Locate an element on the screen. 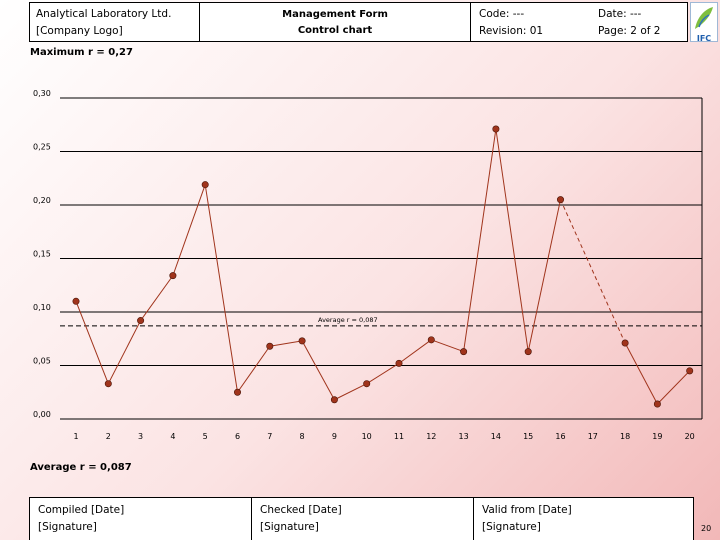 This screenshot has width=720, height=540. x-tick-label: 15 is located at coordinates (528, 436).